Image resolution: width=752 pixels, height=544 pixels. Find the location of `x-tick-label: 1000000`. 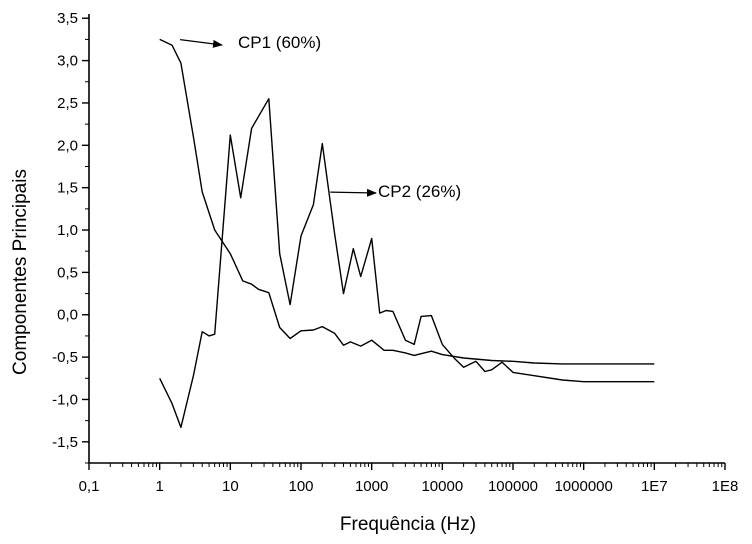

x-tick-label: 1000000 is located at coordinates (583, 486).